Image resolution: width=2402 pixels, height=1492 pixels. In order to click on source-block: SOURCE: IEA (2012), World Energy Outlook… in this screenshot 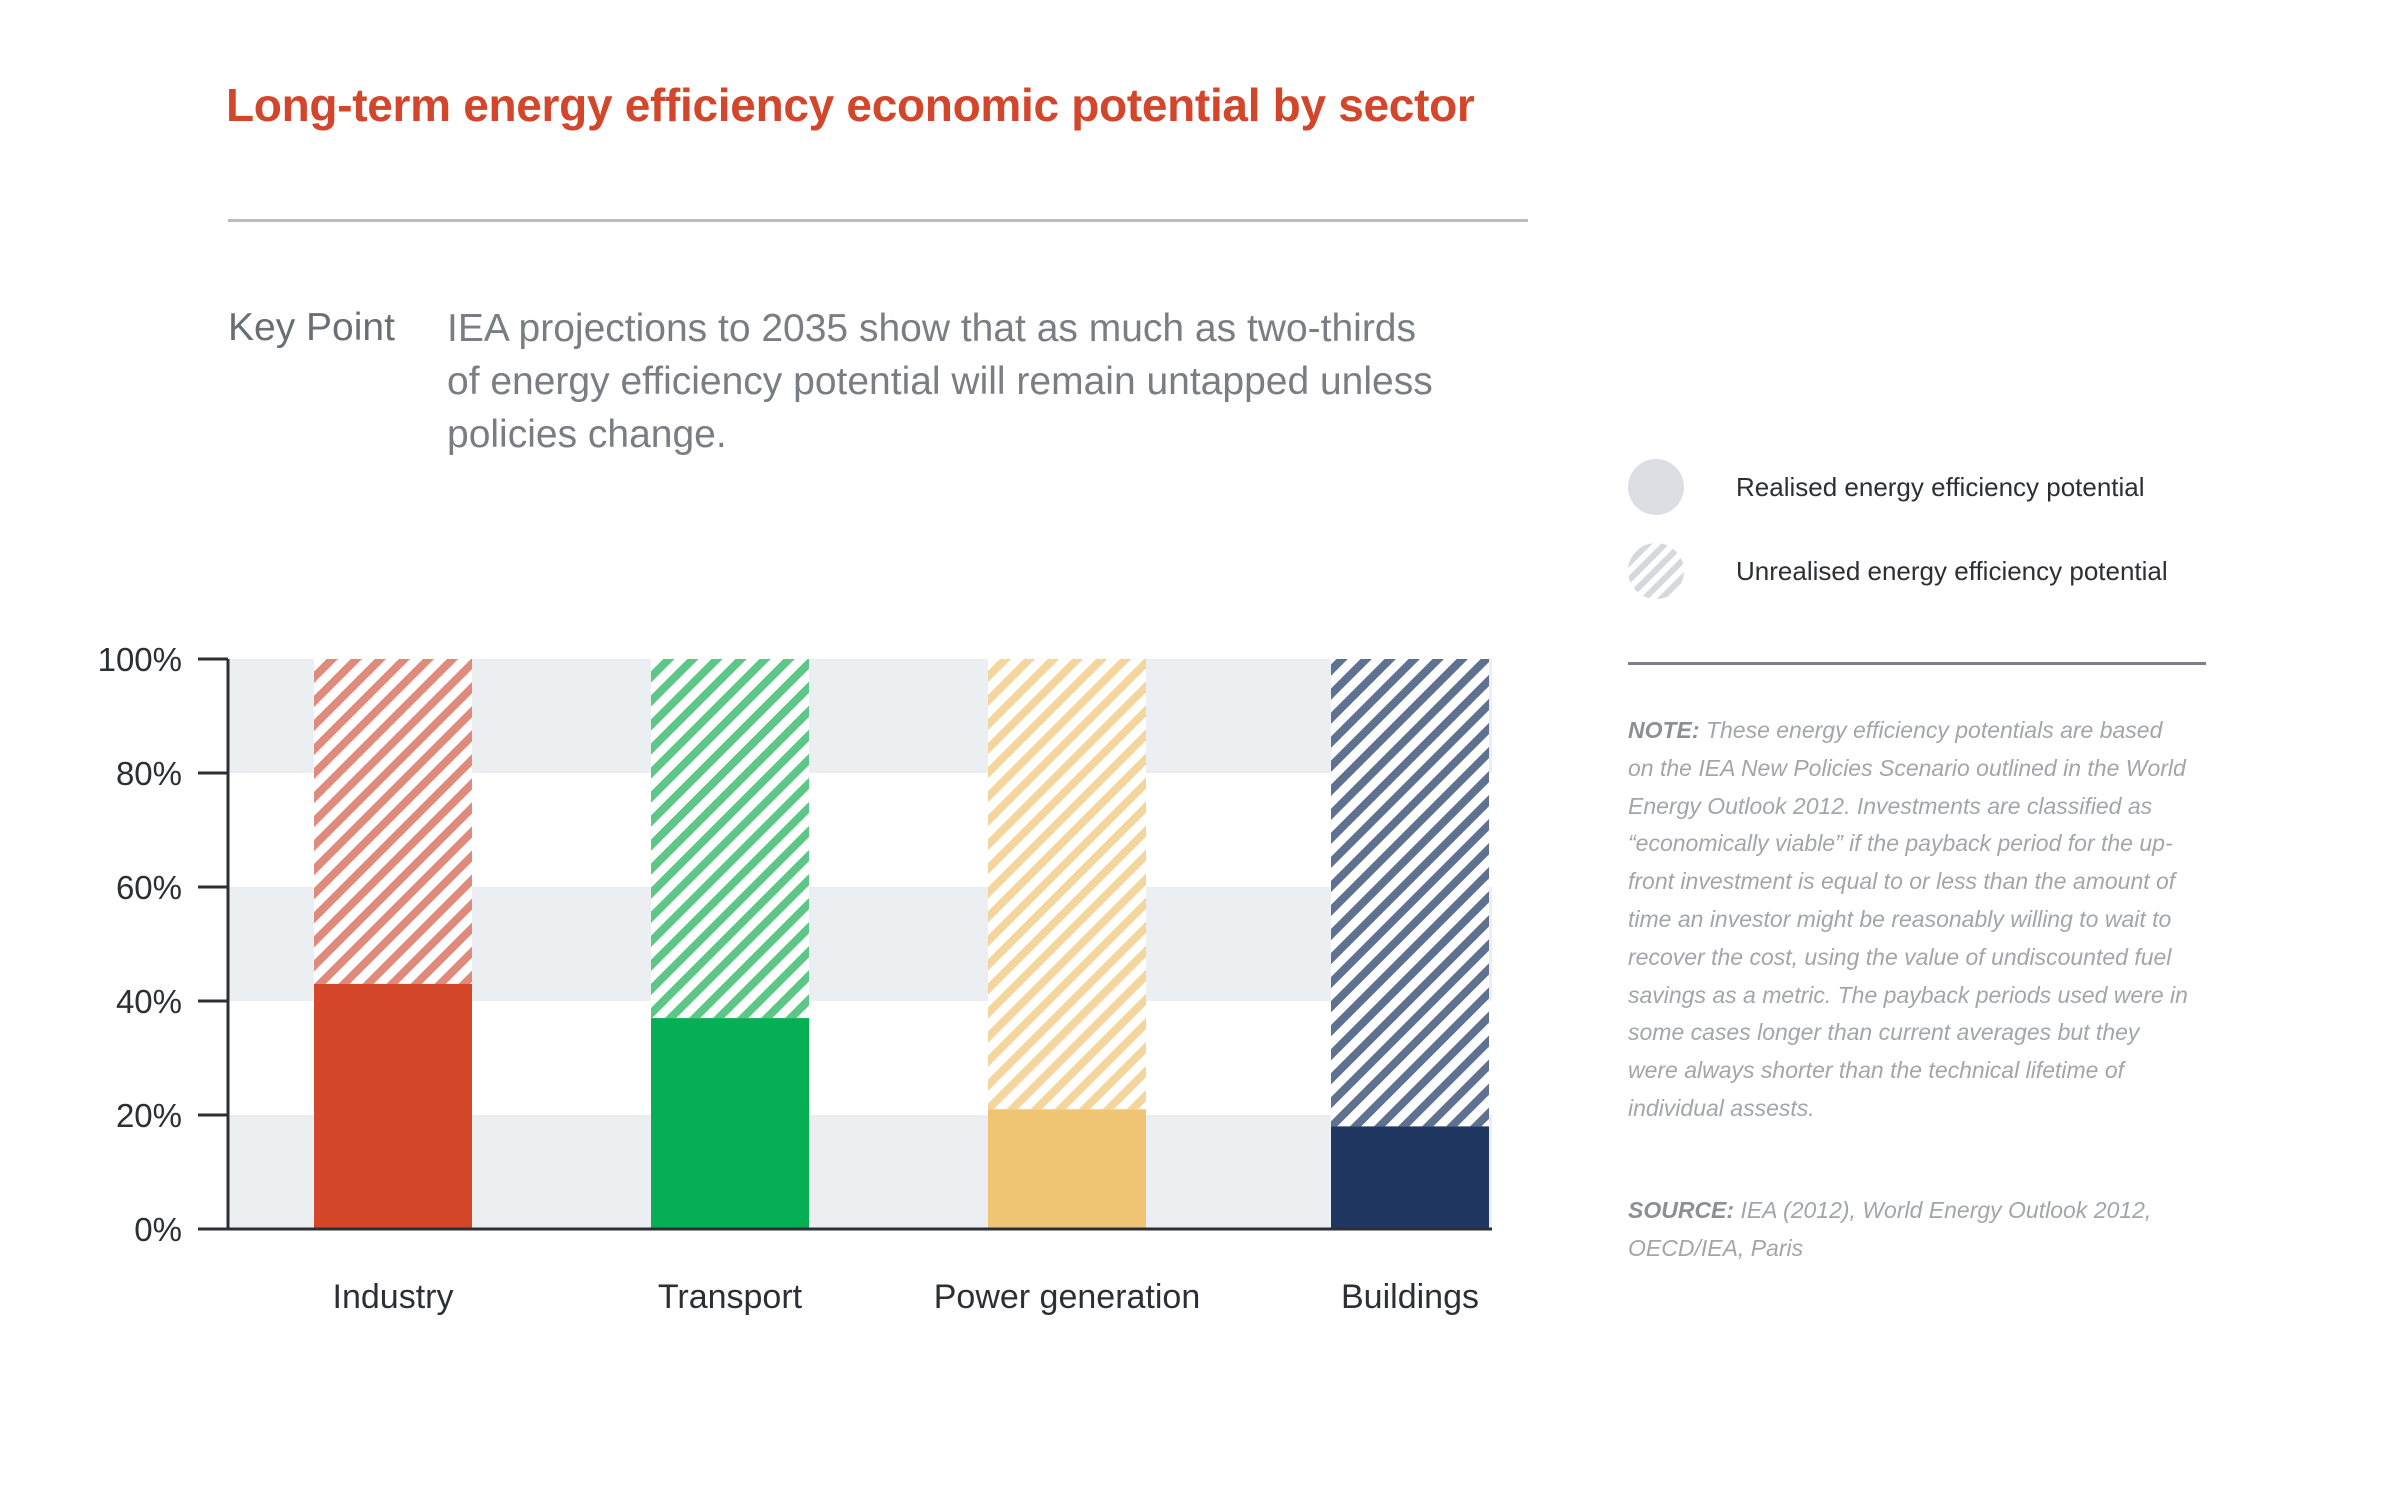, I will do `click(1908, 1230)`.